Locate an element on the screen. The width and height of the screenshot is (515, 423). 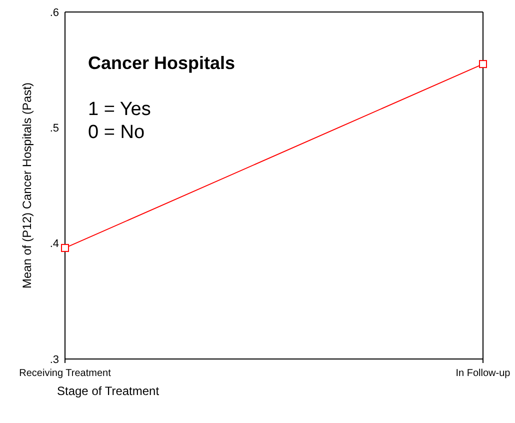
annotation: 0 = No is located at coordinates (116, 132).